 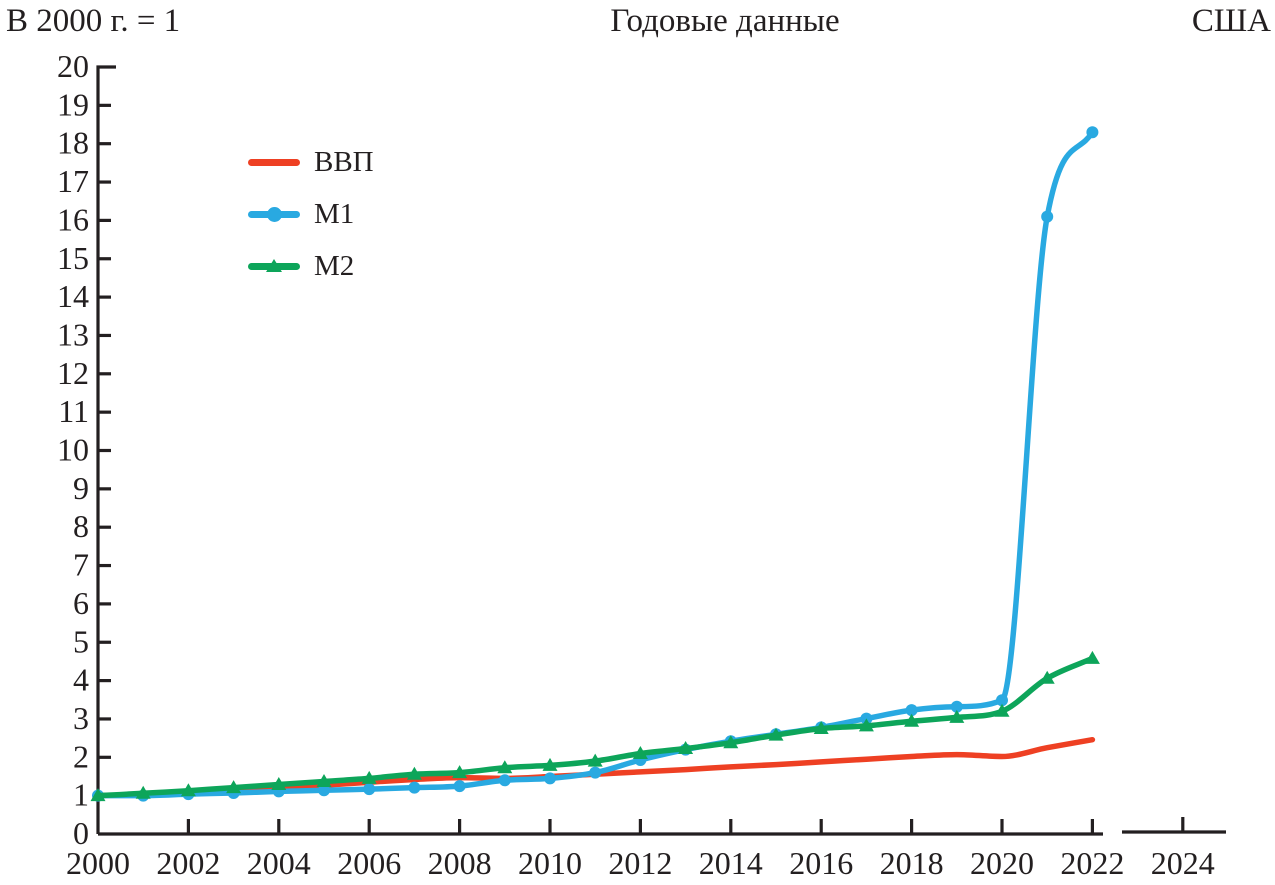 What do you see at coordinates (98, 863) in the screenshot?
I see `x-tick-label: 2000` at bounding box center [98, 863].